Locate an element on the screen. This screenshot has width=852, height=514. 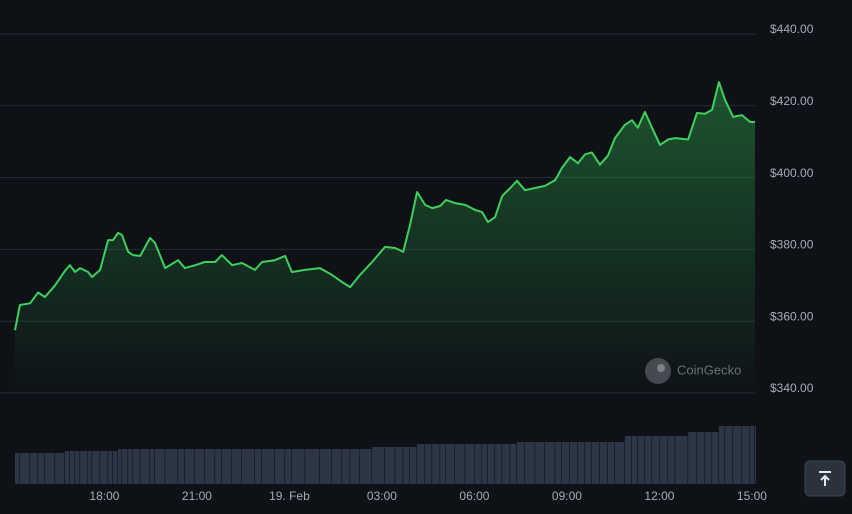
watermark: CoinGecko is located at coordinates (693, 371).